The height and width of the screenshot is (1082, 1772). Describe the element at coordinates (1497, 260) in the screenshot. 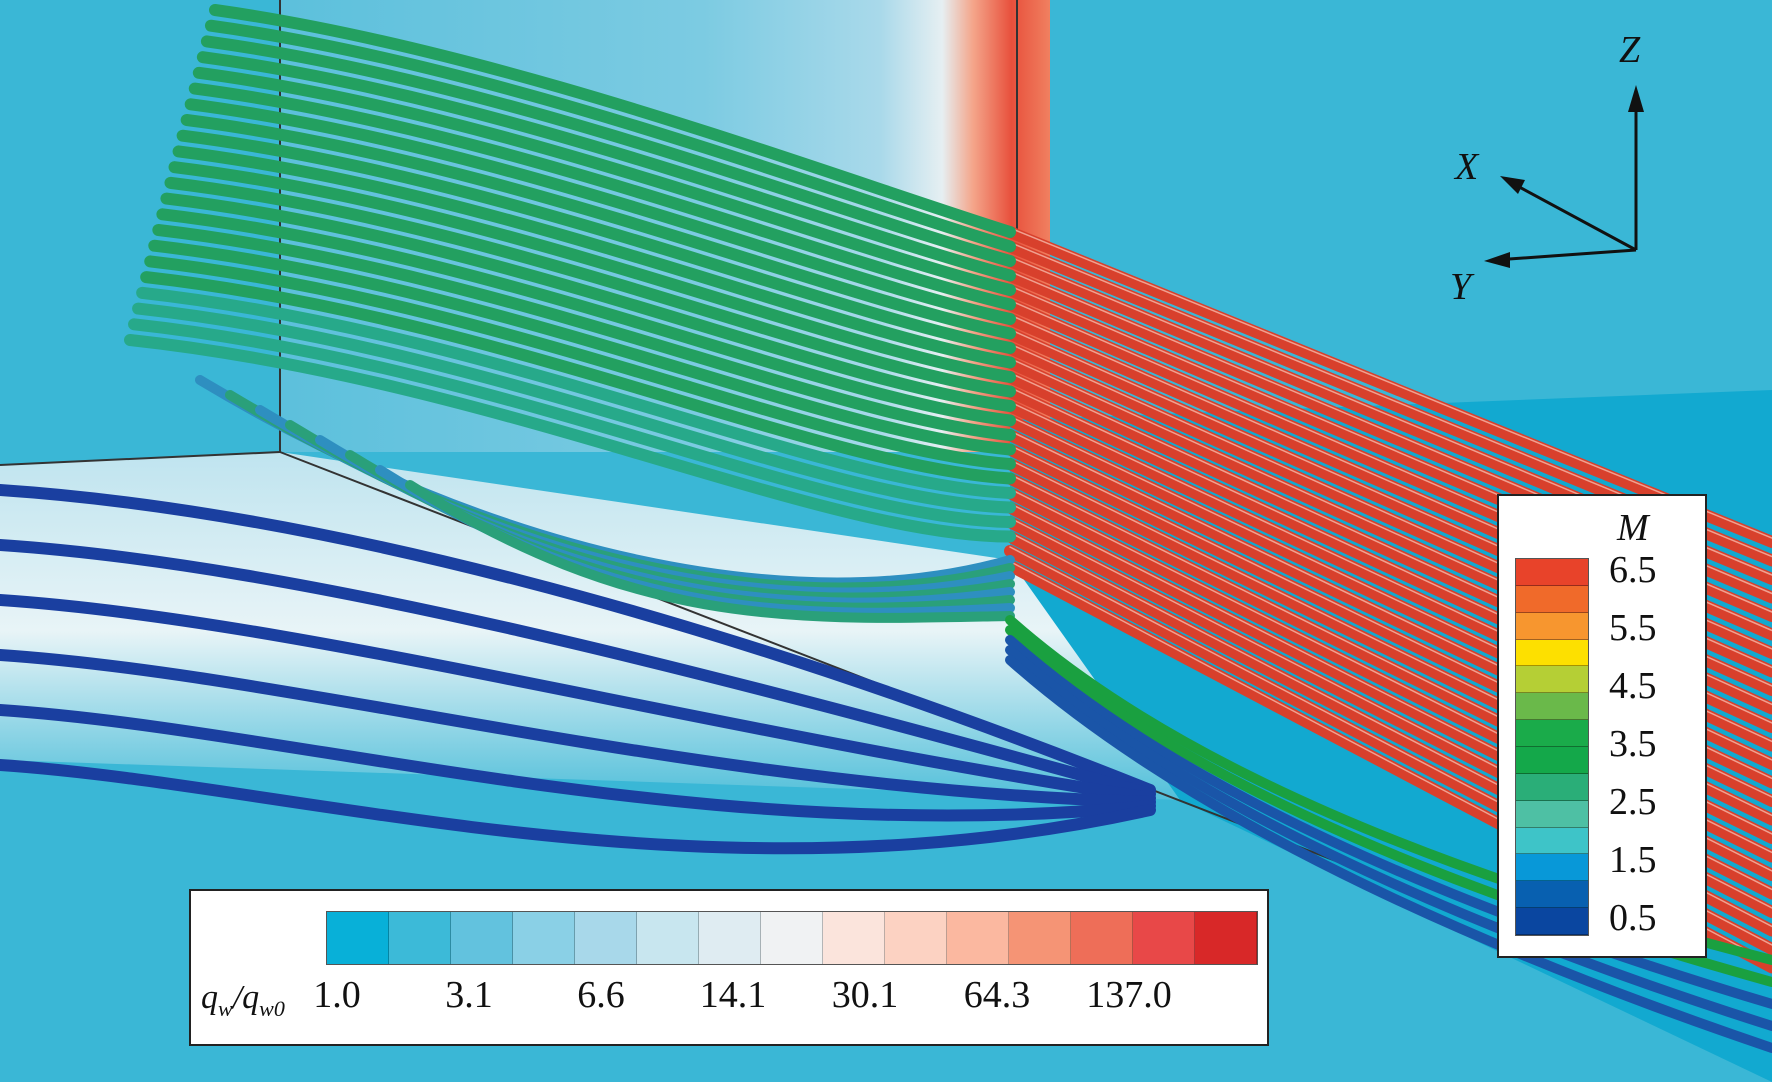

I see `y-arrowhead` at that location.